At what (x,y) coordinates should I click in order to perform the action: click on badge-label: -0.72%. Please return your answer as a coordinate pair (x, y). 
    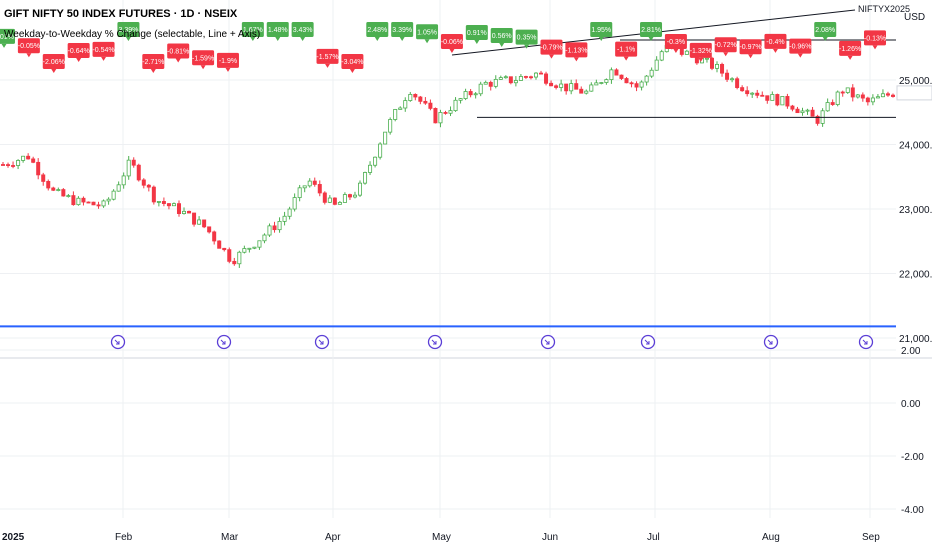
    Looking at the image, I should click on (726, 45).